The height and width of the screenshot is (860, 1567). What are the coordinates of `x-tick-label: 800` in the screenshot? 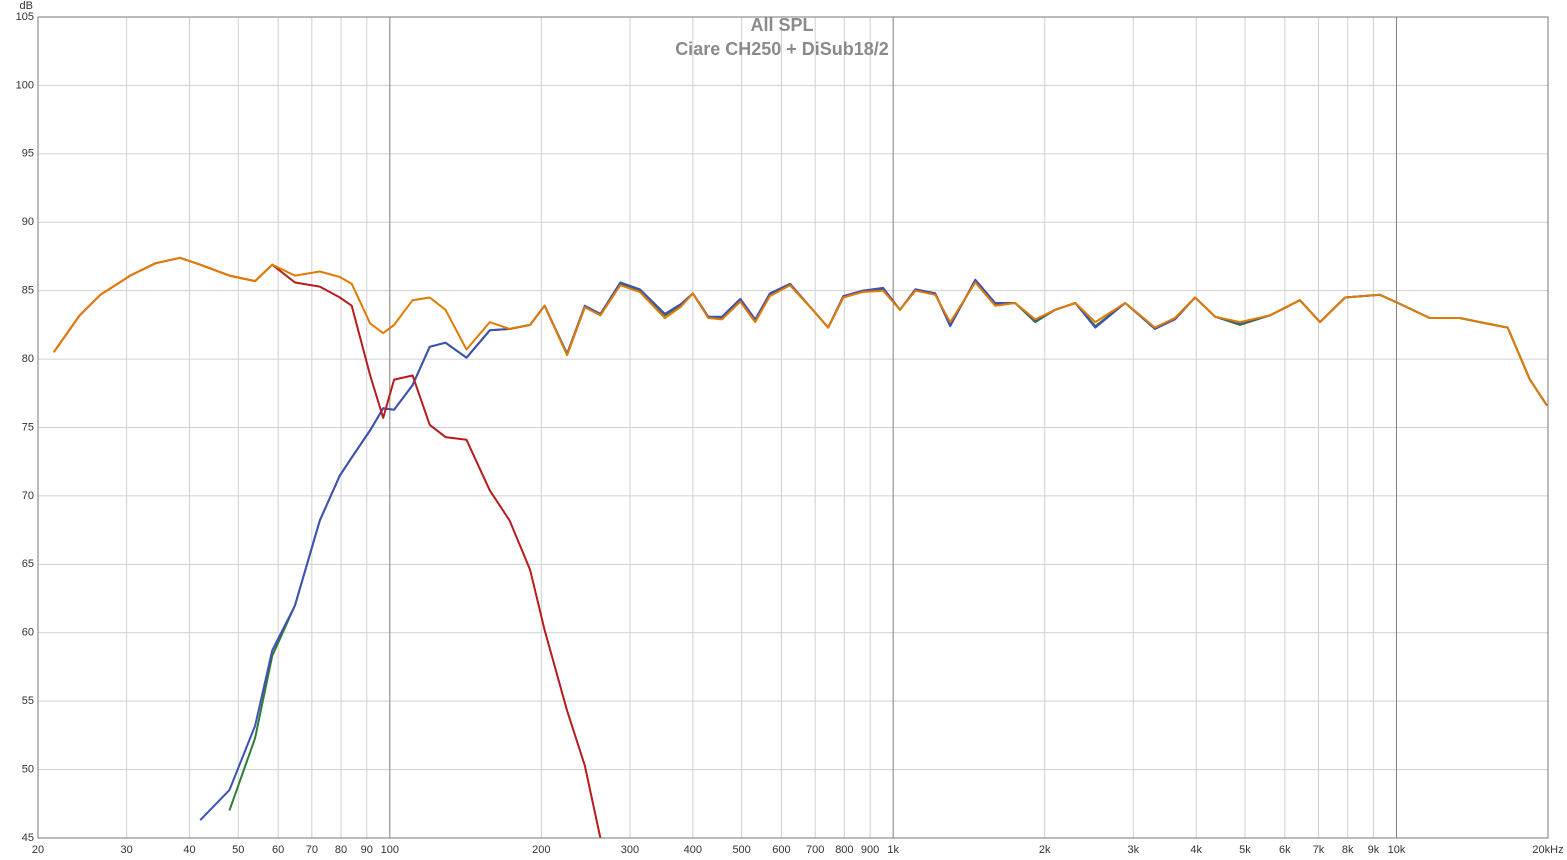 It's located at (844, 850).